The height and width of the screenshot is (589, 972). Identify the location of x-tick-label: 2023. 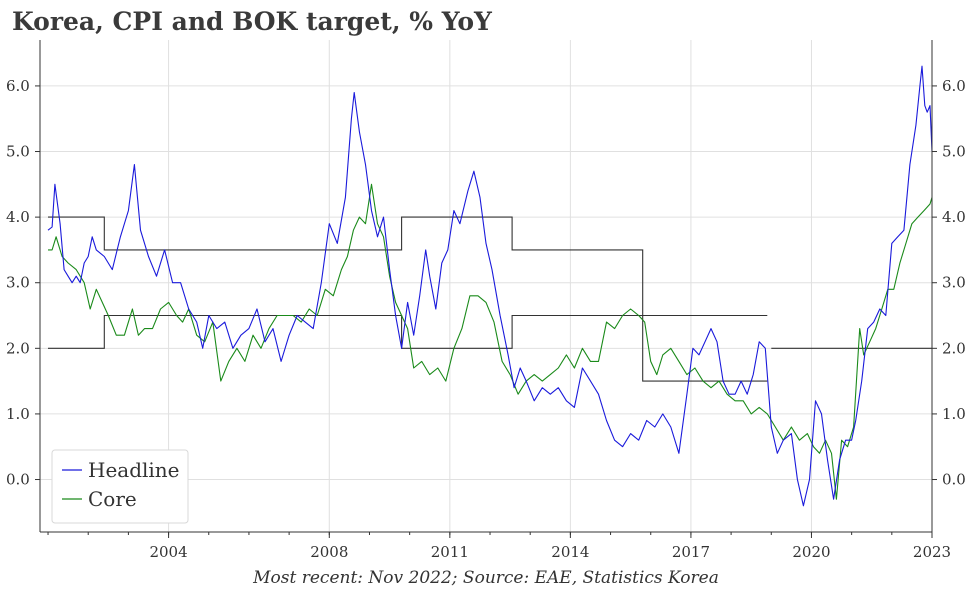
(932, 552).